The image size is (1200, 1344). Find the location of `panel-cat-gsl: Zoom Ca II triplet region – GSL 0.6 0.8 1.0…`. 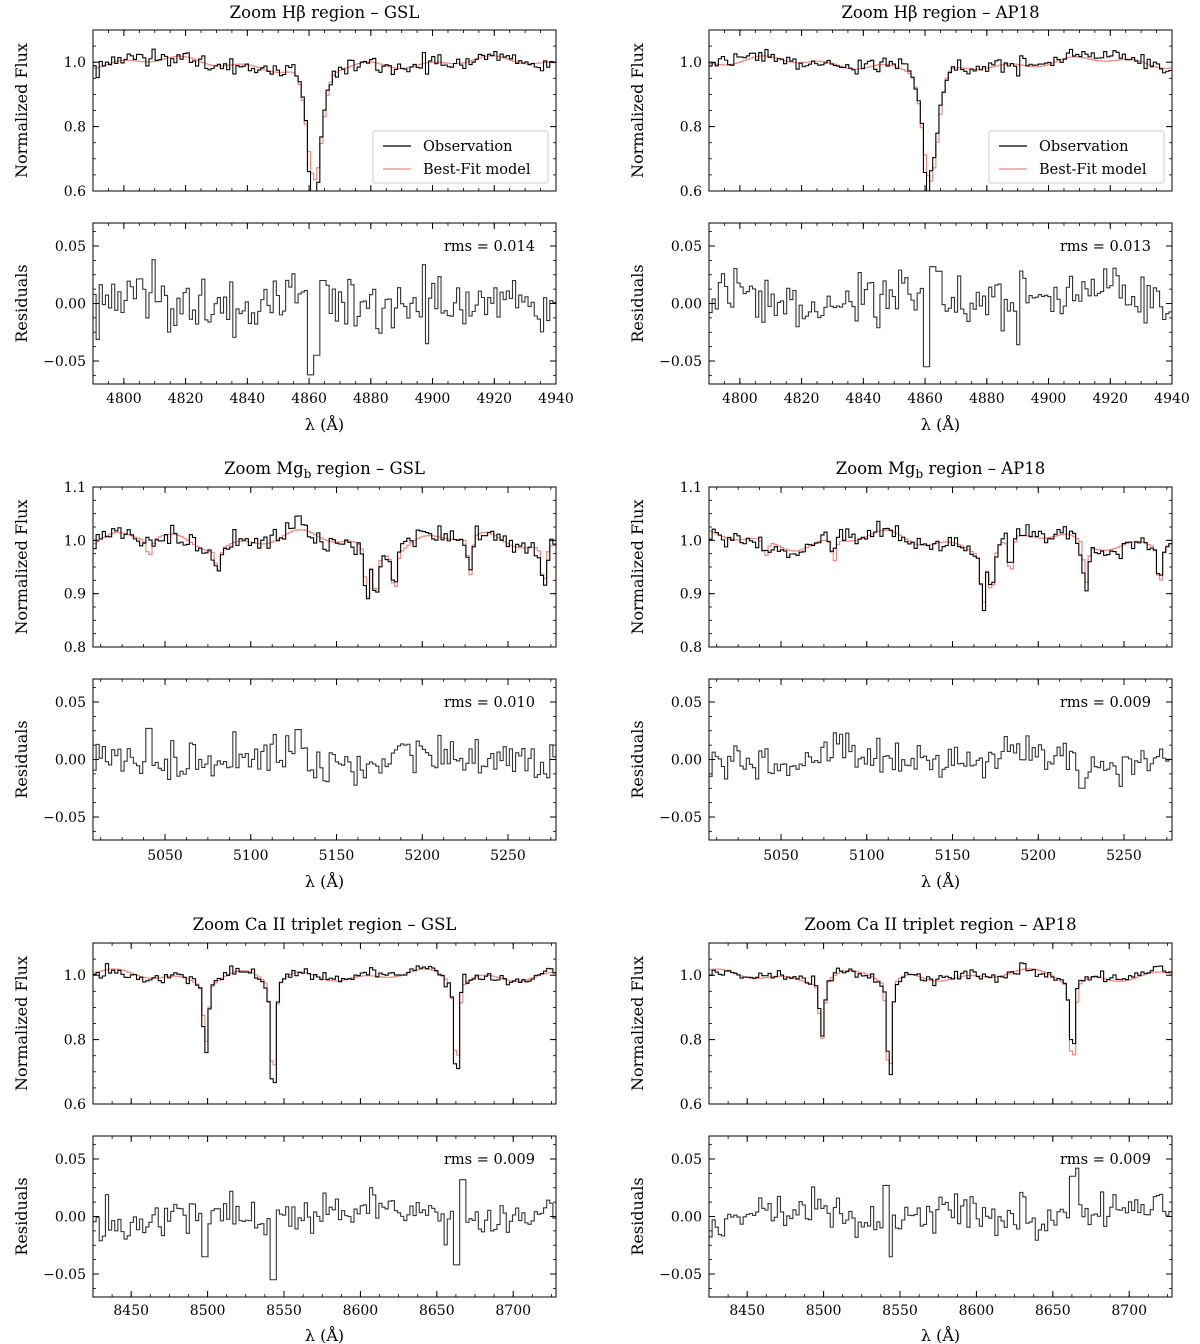

panel-cat-gsl: Zoom Ca II triplet region – GSL 0.6 0.8 1.0… is located at coordinates (284, 1129).